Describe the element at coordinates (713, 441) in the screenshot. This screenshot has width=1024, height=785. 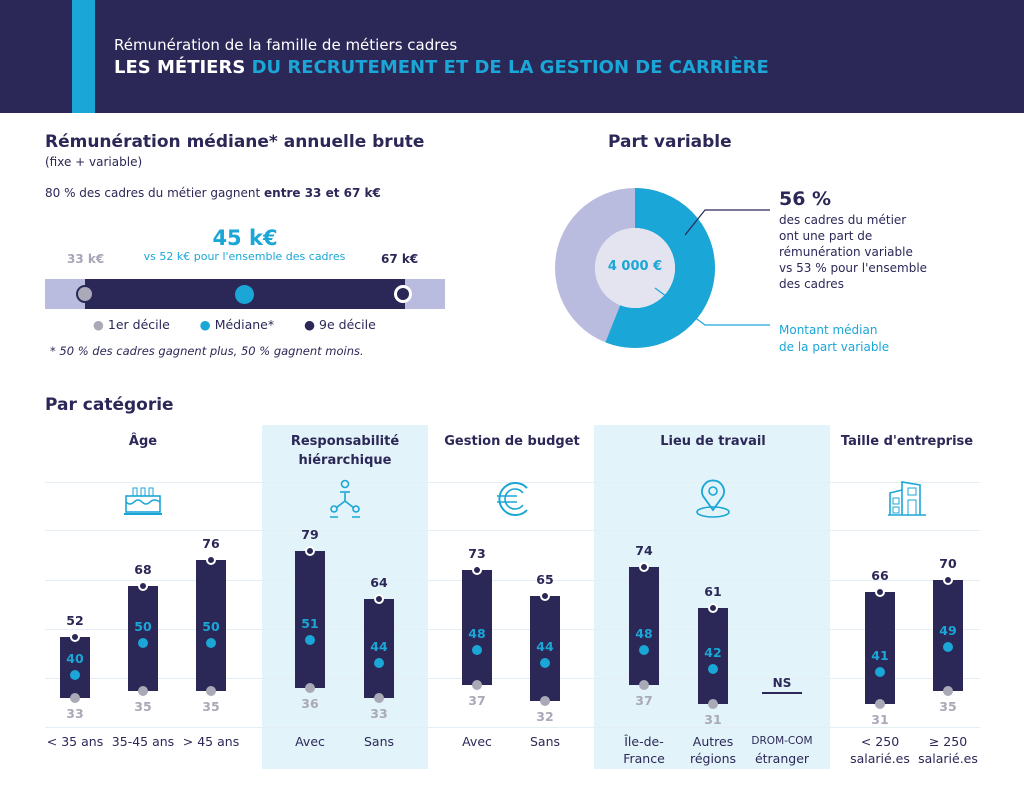
I see `category-title: Lieu de travail` at that location.